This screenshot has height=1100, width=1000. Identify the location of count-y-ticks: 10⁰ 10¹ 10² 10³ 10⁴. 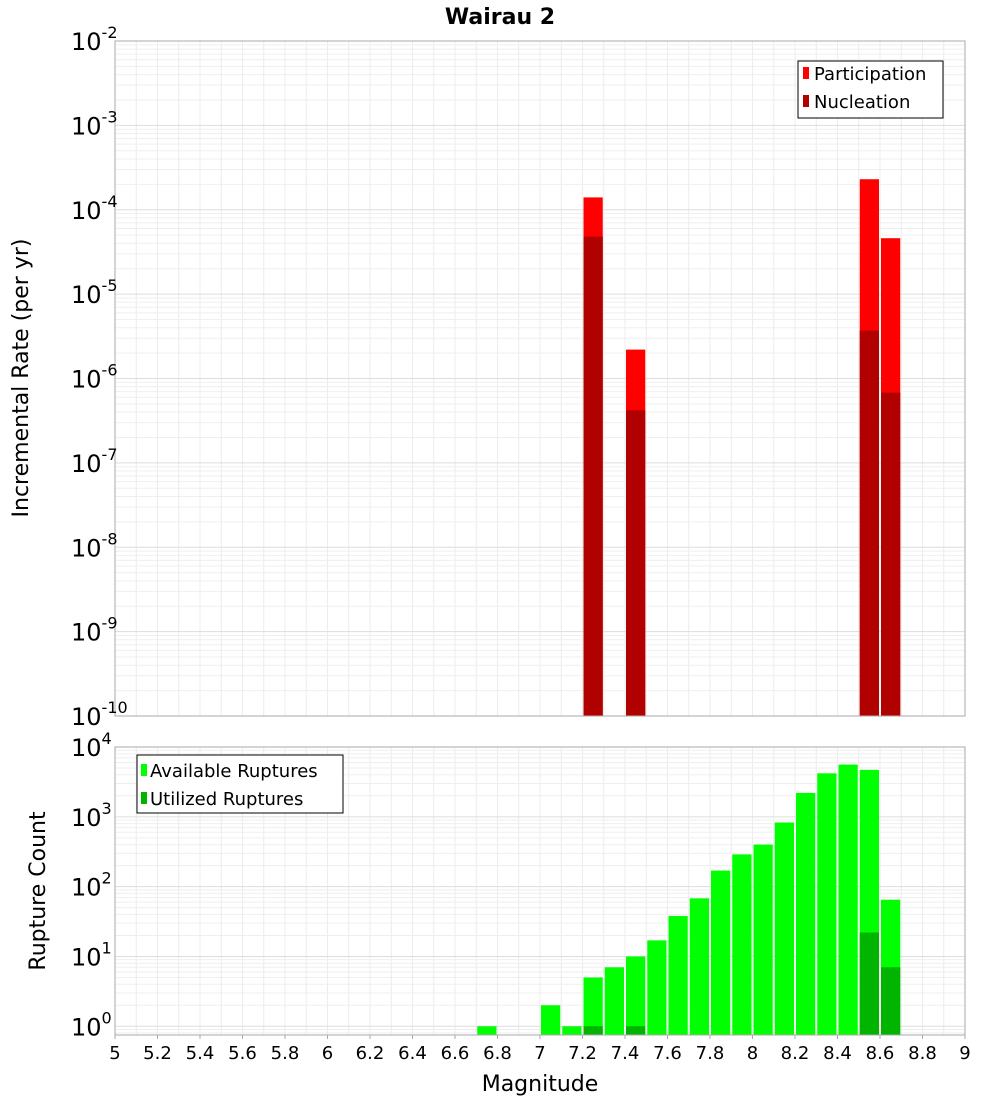
(91, 885).